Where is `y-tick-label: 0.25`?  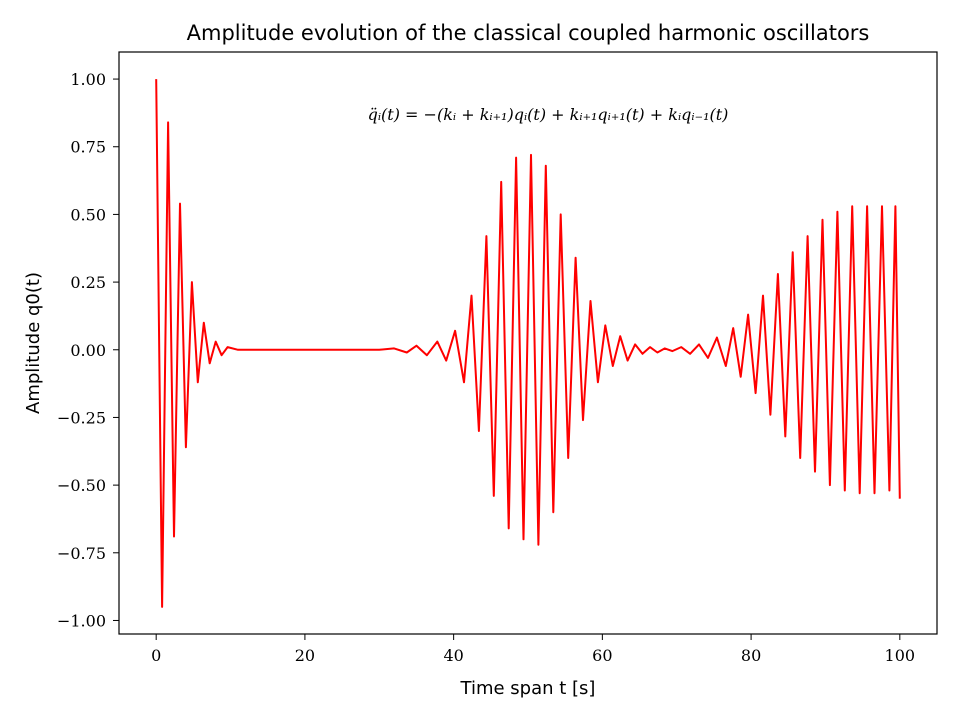 y-tick-label: 0.25 is located at coordinates (88, 282).